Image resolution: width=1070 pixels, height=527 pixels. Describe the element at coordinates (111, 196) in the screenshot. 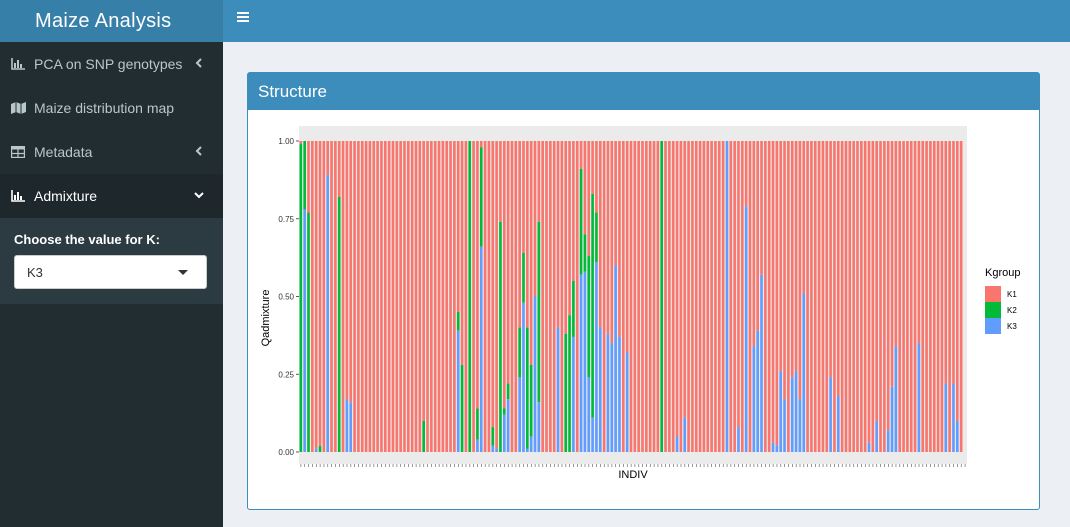

I see `sidebar-item-admixture: Admixture` at that location.